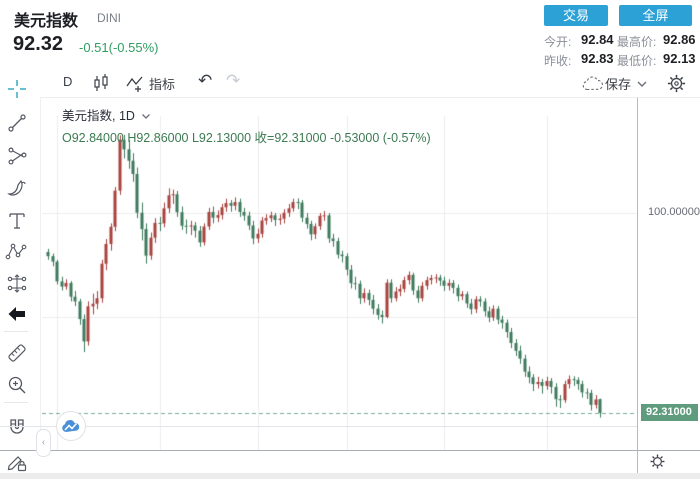 The image size is (700, 479). What do you see at coordinates (655, 15) in the screenshot?
I see `fullscreen-button: 全屏` at bounding box center [655, 15].